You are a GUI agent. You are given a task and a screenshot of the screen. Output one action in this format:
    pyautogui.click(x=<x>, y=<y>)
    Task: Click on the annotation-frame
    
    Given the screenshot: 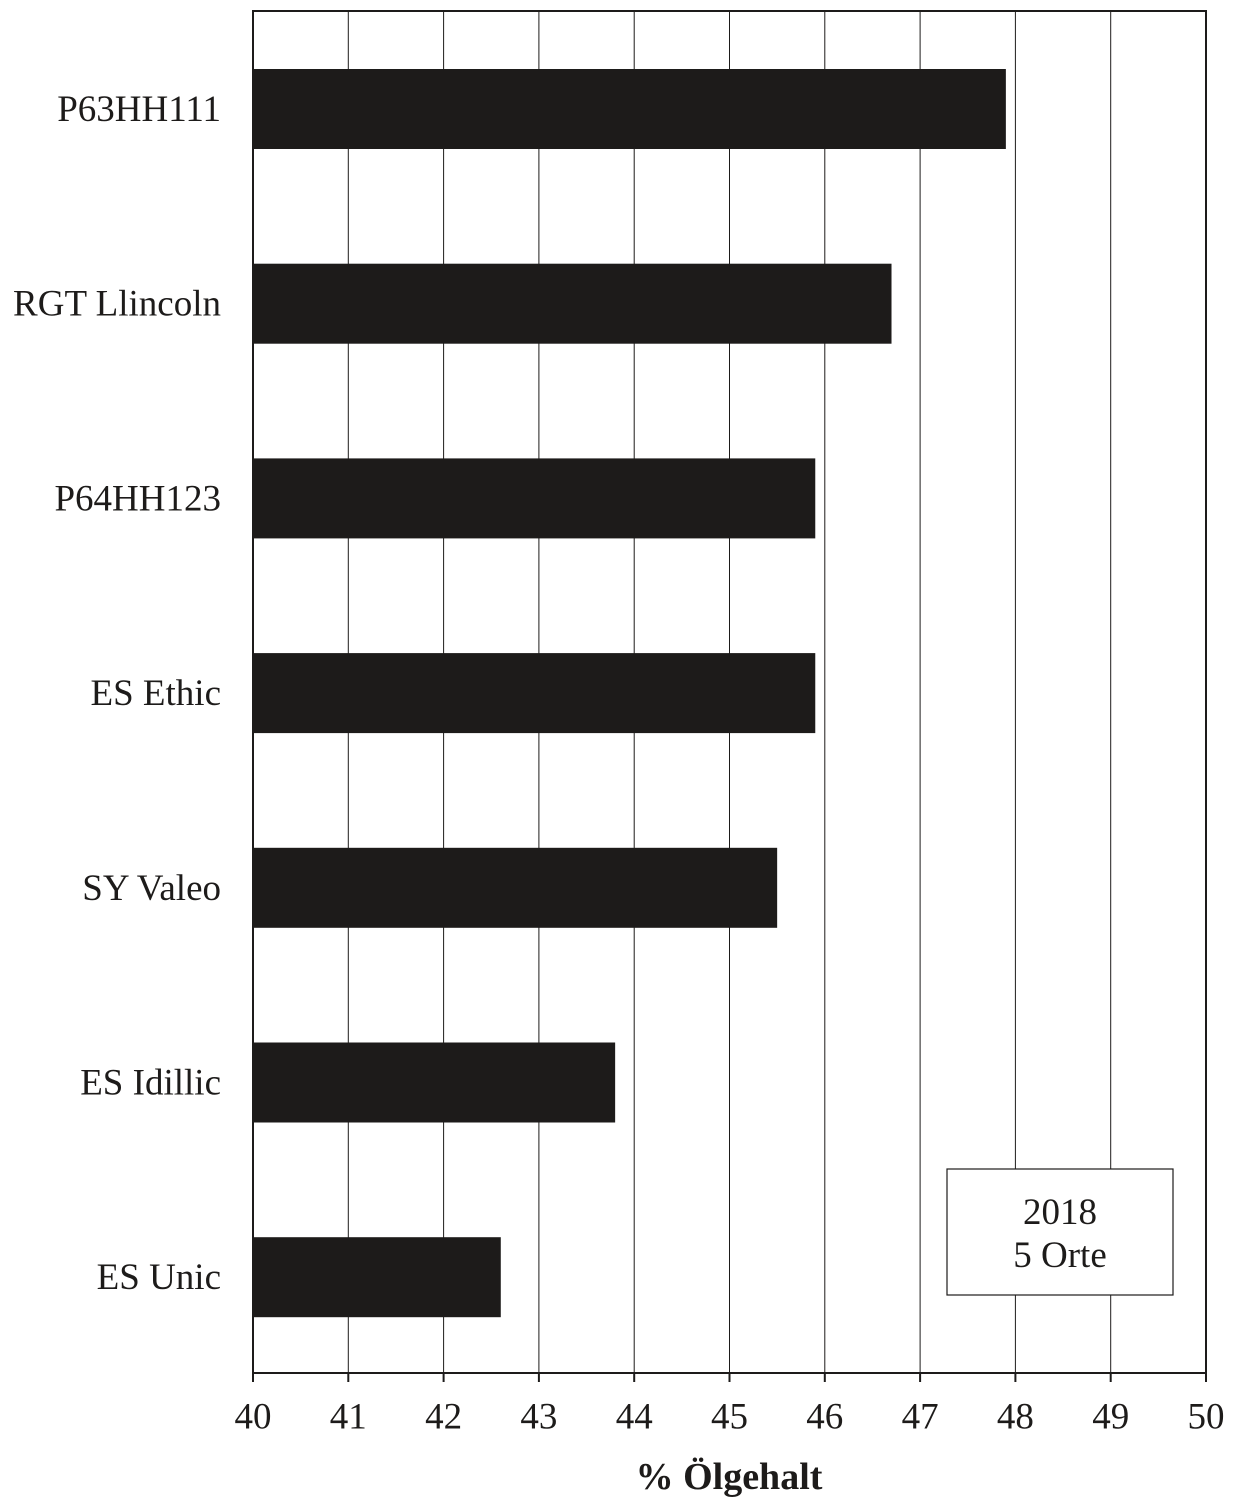 What is the action you would take?
    pyautogui.click(x=1060, y=1232)
    